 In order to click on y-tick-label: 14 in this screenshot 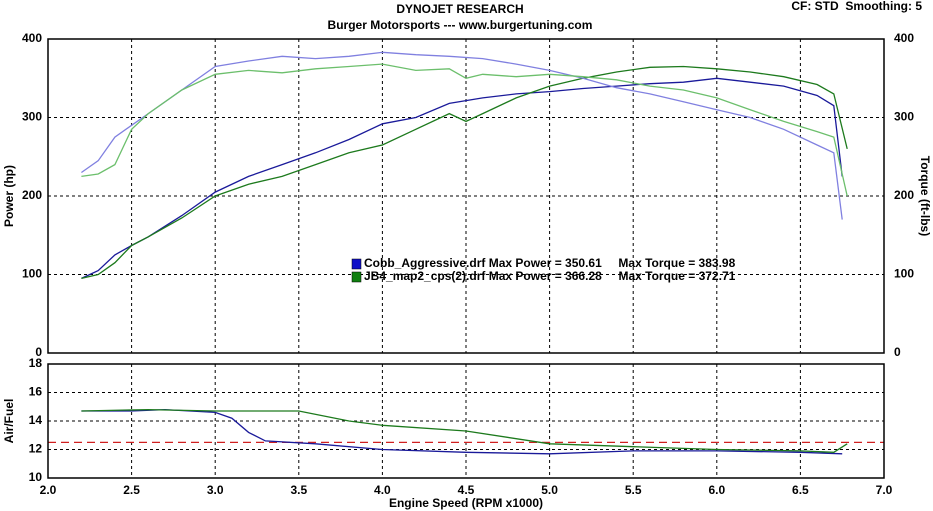, I will do `click(36, 420)`.